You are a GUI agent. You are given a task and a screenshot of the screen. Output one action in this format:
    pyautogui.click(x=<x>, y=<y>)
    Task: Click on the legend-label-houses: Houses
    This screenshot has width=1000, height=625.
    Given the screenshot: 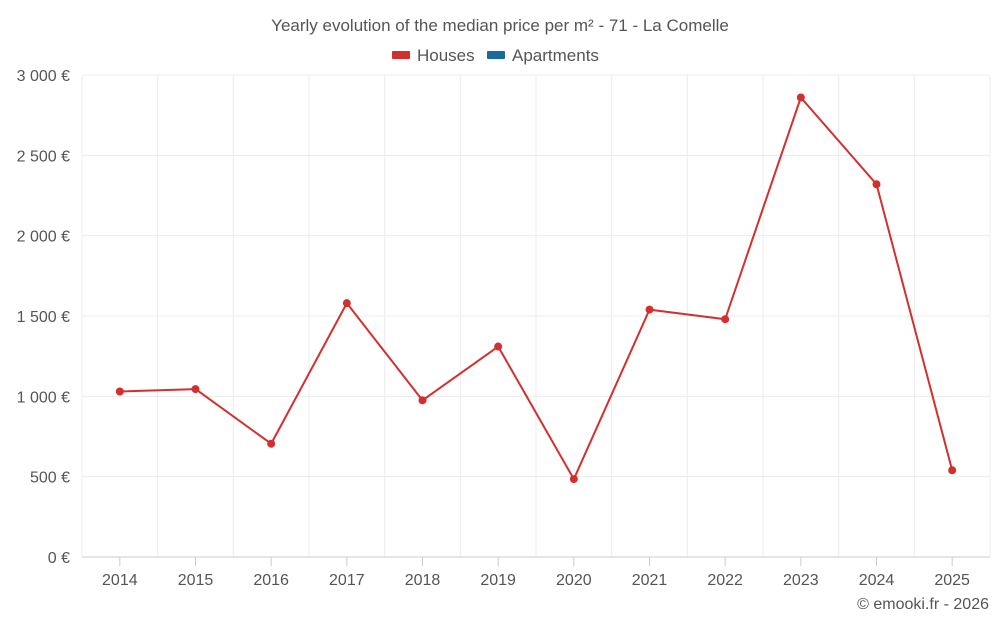 What is the action you would take?
    pyautogui.click(x=446, y=55)
    